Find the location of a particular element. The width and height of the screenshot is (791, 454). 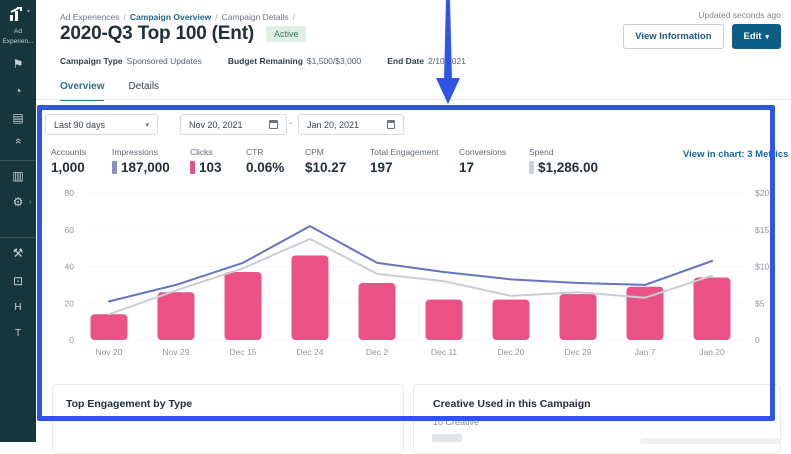

svg-text: Jan 7 is located at coordinates (645, 352).